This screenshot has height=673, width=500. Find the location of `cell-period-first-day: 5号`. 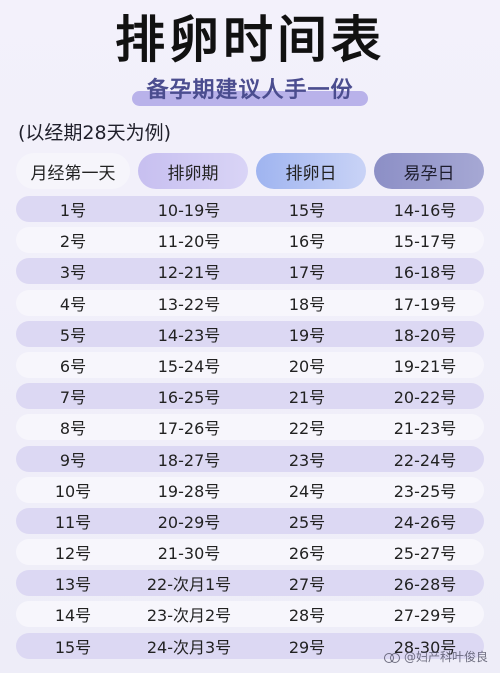

cell-period-first-day: 5号 is located at coordinates (73, 335).